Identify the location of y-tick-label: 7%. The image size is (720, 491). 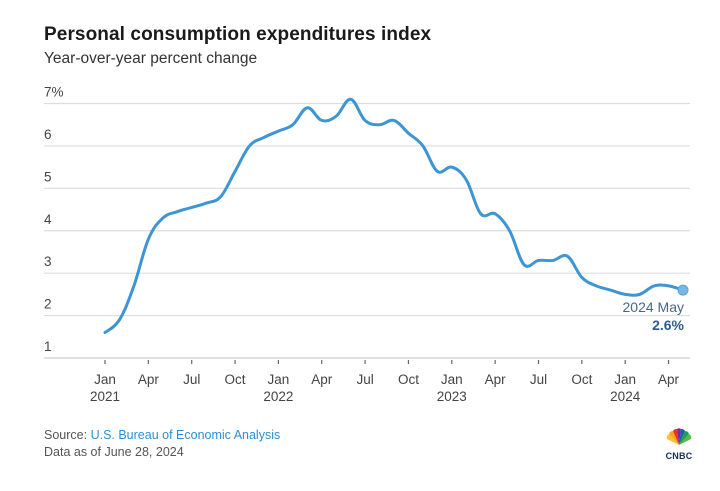
(54, 92).